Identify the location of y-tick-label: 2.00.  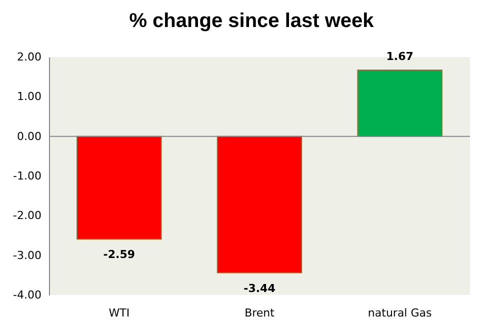
(29, 57).